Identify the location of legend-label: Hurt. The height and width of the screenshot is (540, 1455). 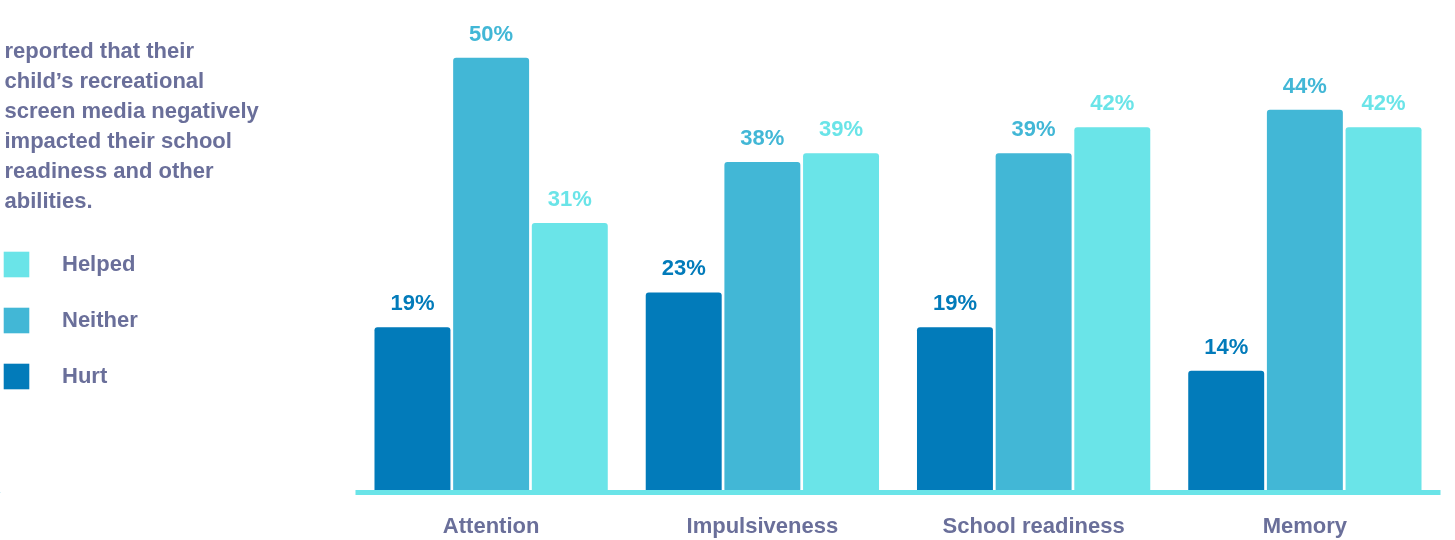
(85, 376).